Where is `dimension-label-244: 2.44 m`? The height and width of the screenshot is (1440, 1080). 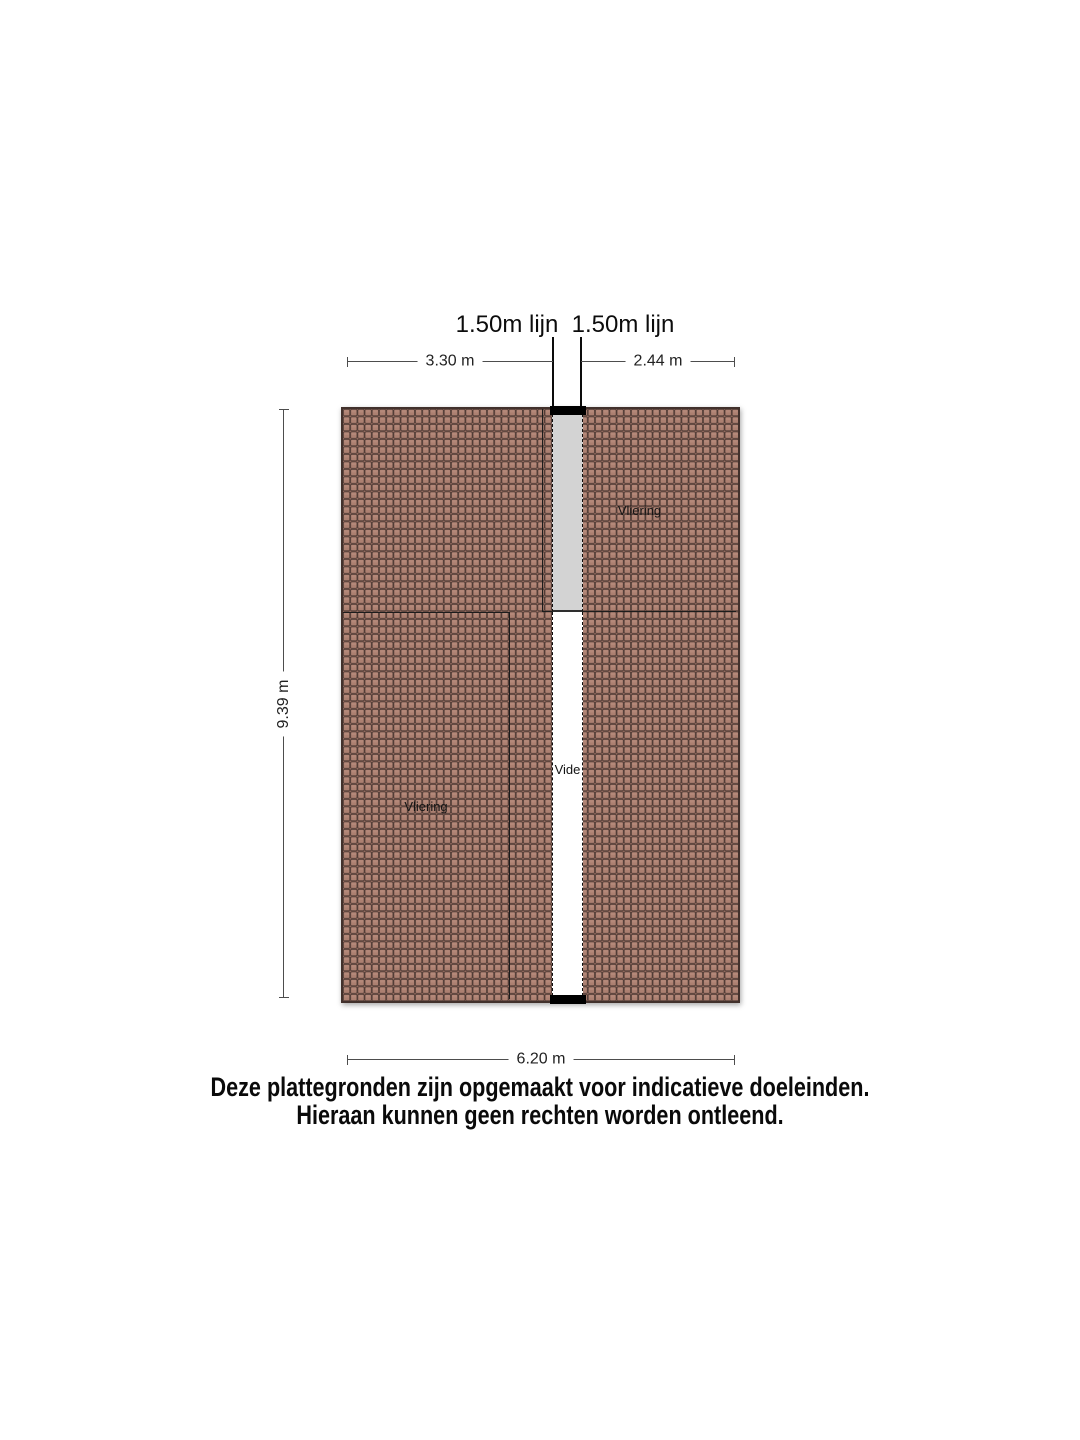
dimension-label-244: 2.44 m is located at coordinates (658, 361).